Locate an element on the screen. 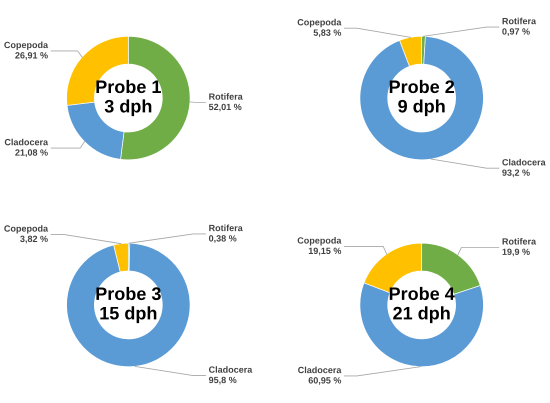  data-label: 21,08 % is located at coordinates (31, 153).